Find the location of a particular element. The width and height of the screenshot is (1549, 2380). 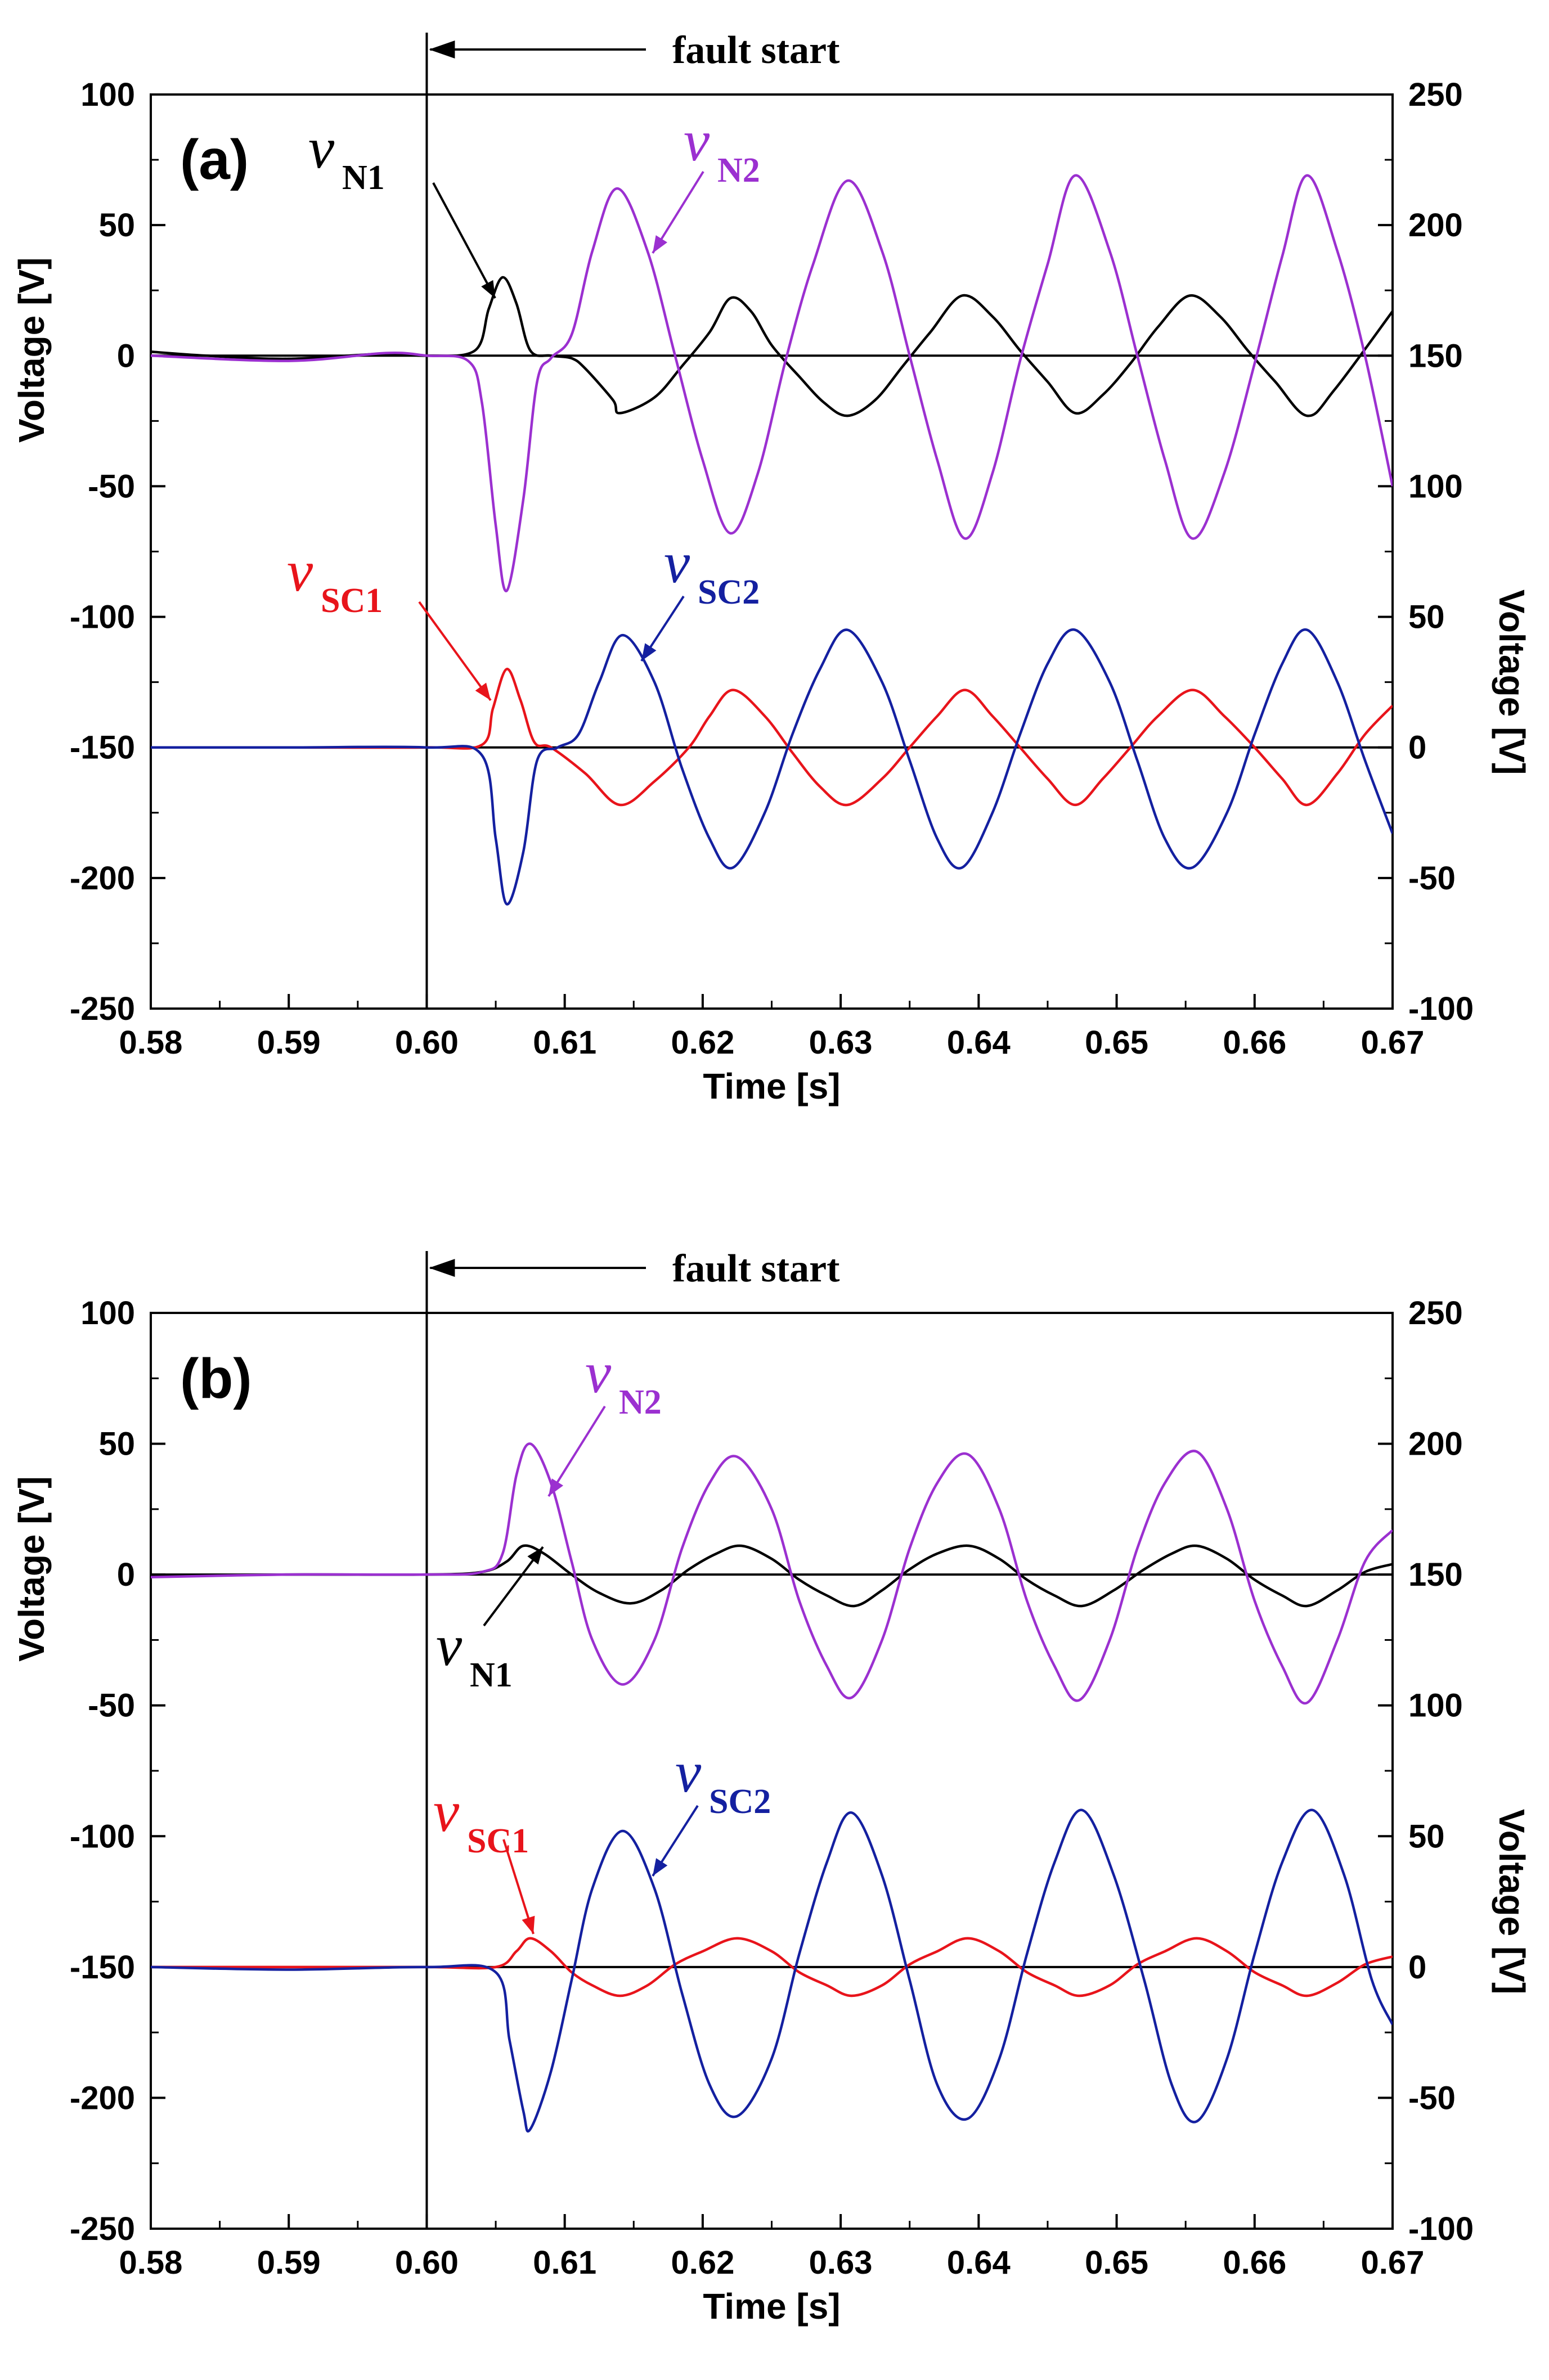

signal-label-sub: N1 is located at coordinates (364, 178).